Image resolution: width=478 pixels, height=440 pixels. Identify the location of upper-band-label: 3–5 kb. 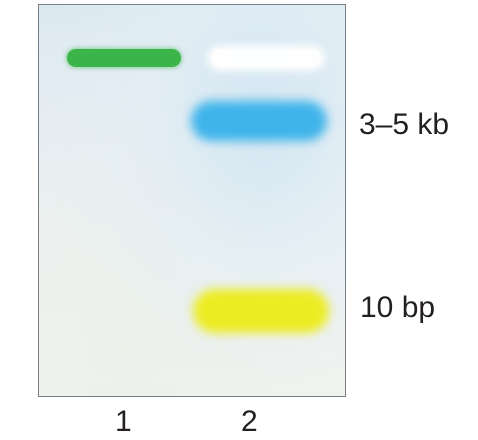
(404, 124).